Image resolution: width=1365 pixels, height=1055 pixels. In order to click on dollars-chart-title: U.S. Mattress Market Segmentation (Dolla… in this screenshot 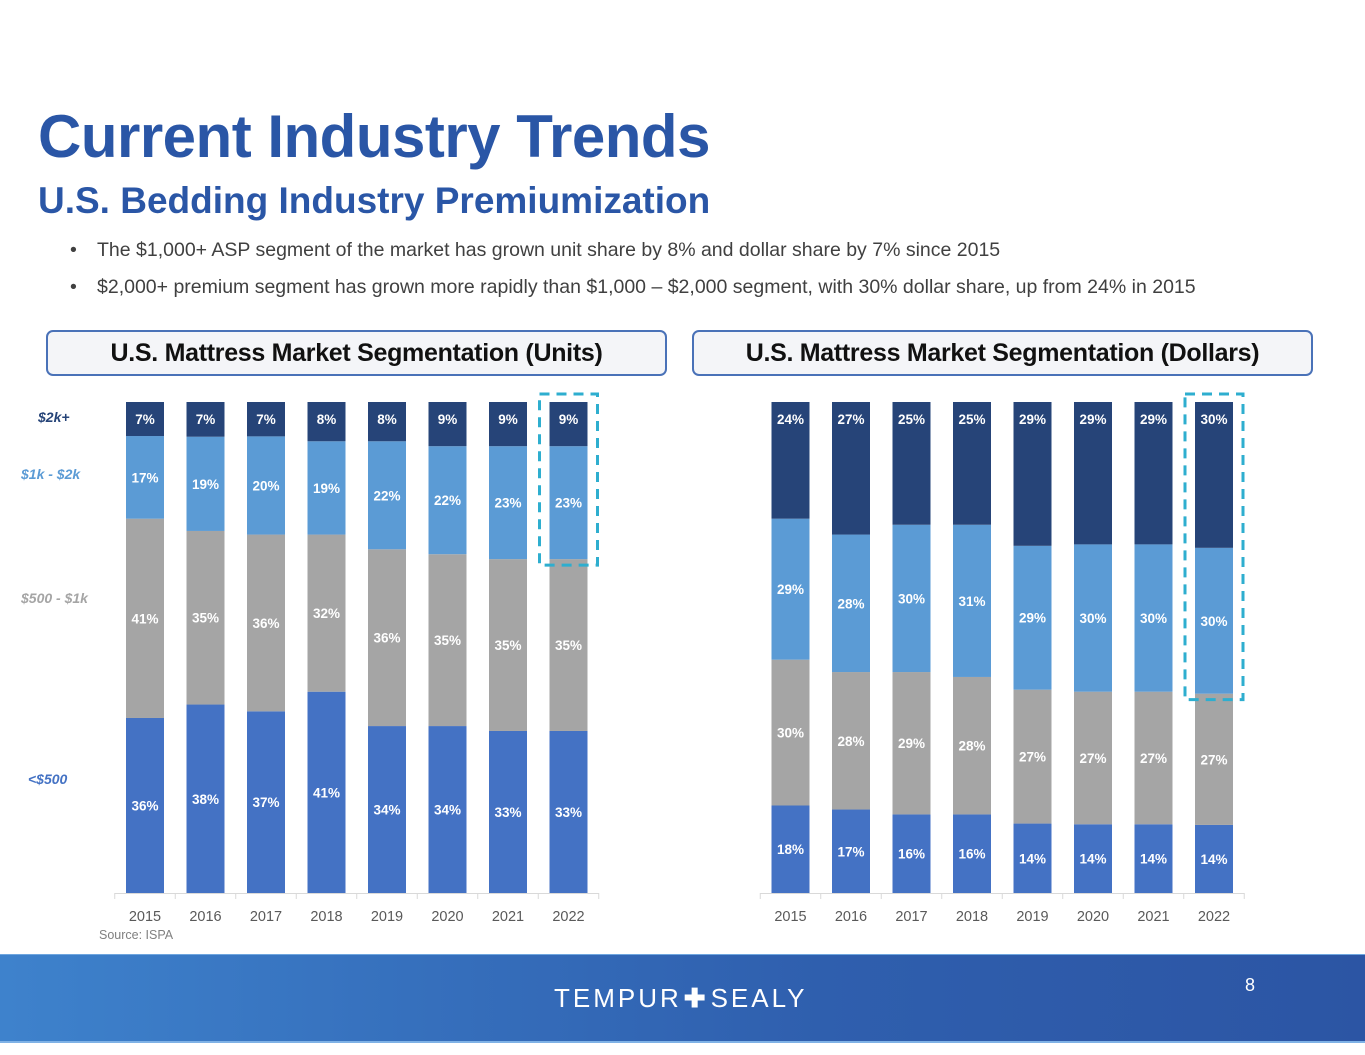, I will do `click(1002, 353)`.